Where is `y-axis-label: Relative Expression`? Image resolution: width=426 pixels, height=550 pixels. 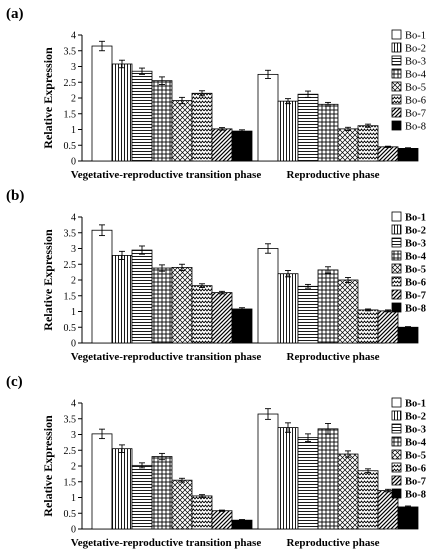 y-axis-label: Relative Expression is located at coordinates (48, 98).